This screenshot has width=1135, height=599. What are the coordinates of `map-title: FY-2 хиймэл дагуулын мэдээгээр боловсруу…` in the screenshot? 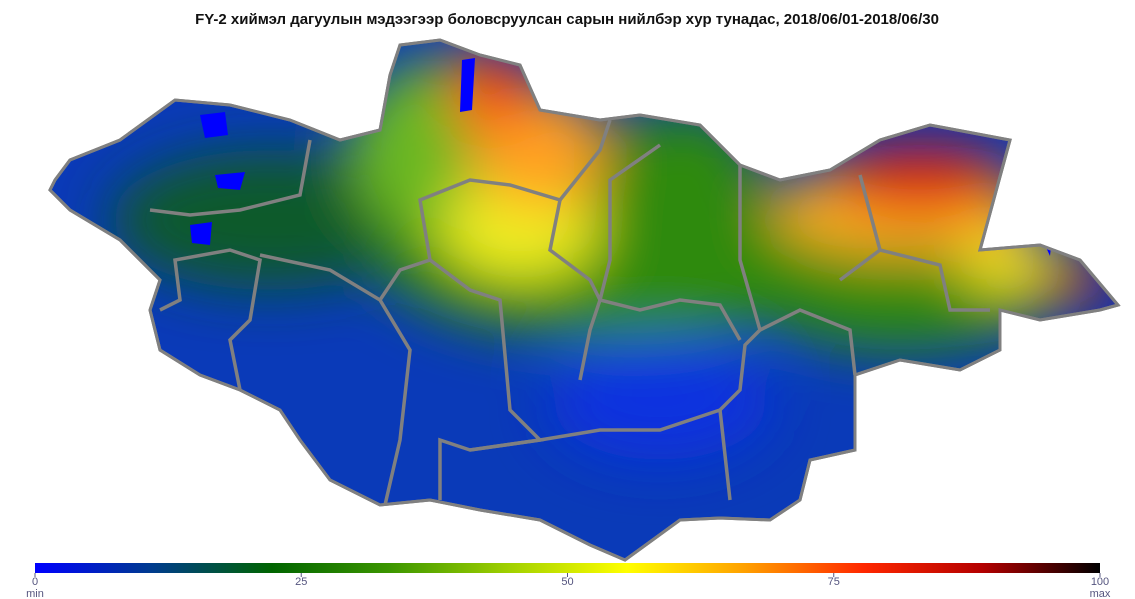 It's located at (567, 19).